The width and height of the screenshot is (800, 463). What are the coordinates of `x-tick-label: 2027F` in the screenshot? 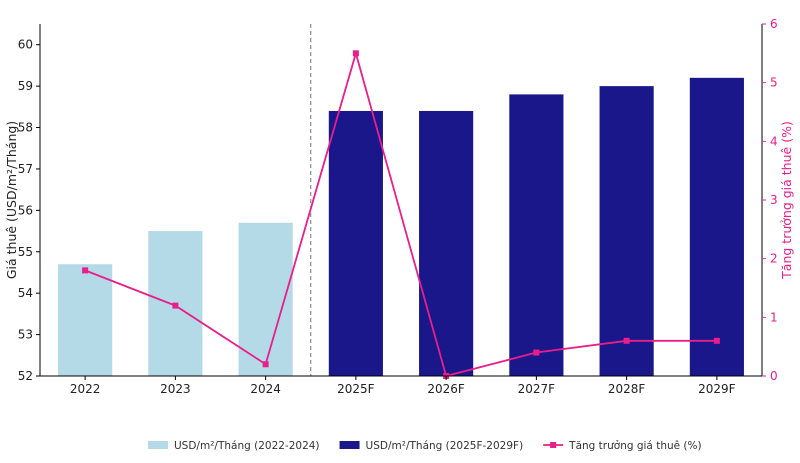 It's located at (537, 389).